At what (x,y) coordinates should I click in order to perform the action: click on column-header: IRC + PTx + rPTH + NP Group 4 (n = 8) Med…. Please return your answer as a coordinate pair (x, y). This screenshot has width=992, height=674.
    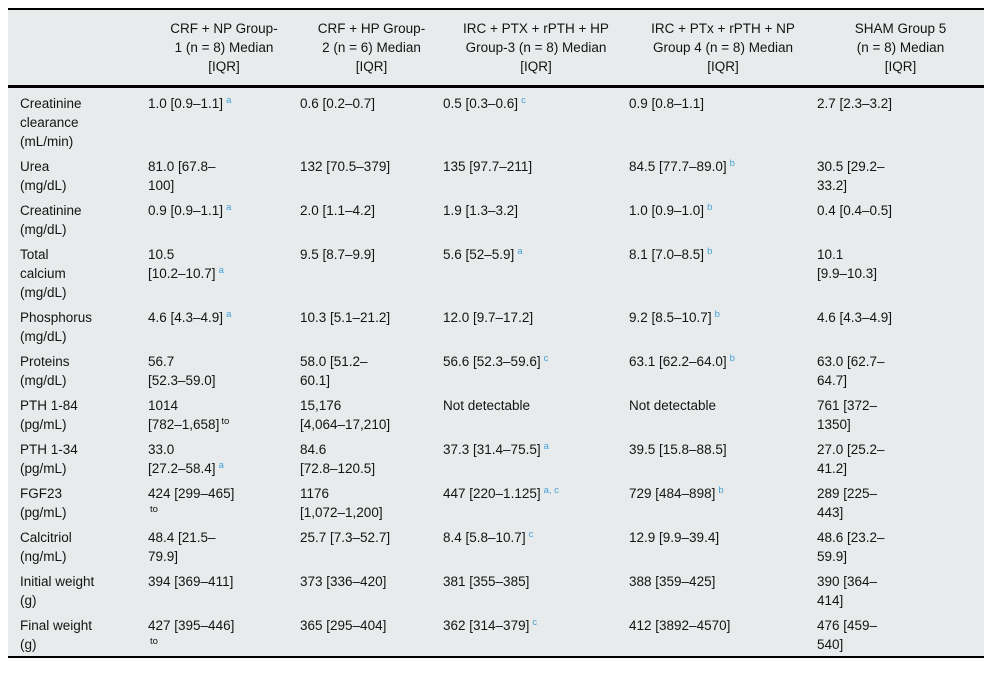
    Looking at the image, I should click on (723, 48).